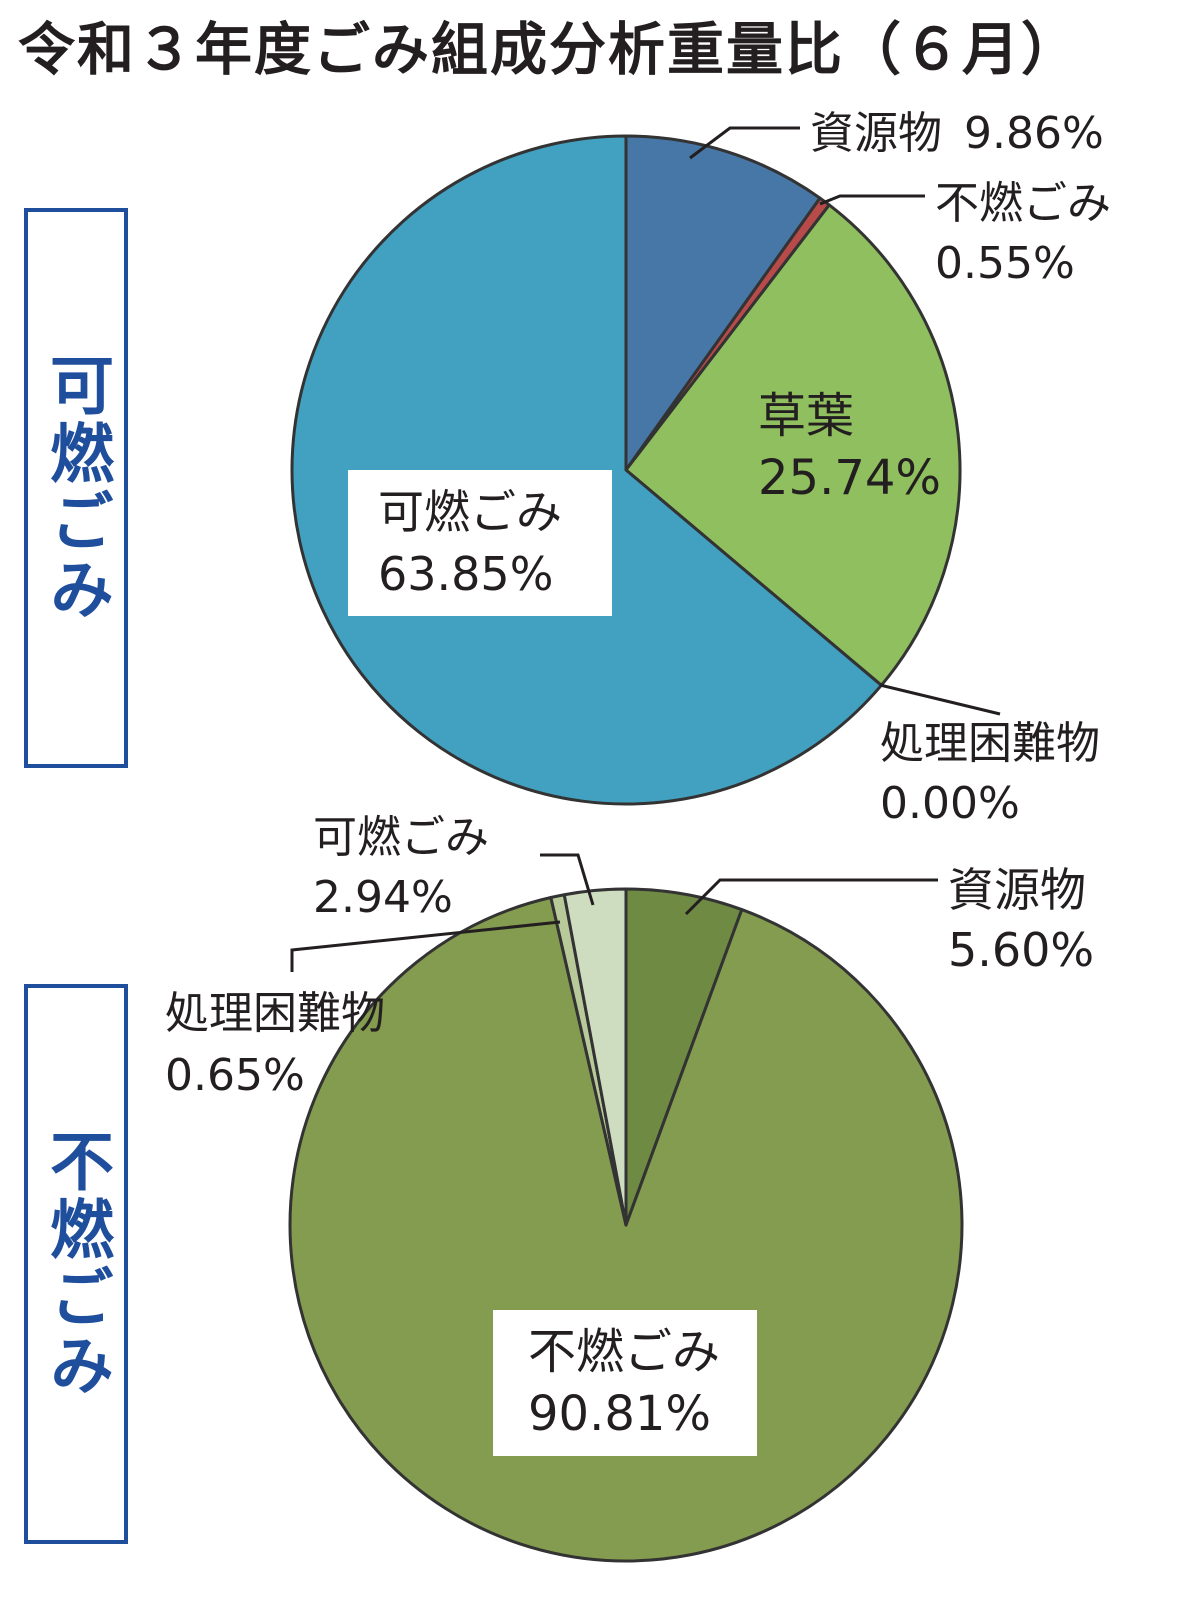 The width and height of the screenshot is (1200, 1601). I want to click on group-label-box-combustible: 可燃ごみ, so click(76, 488).